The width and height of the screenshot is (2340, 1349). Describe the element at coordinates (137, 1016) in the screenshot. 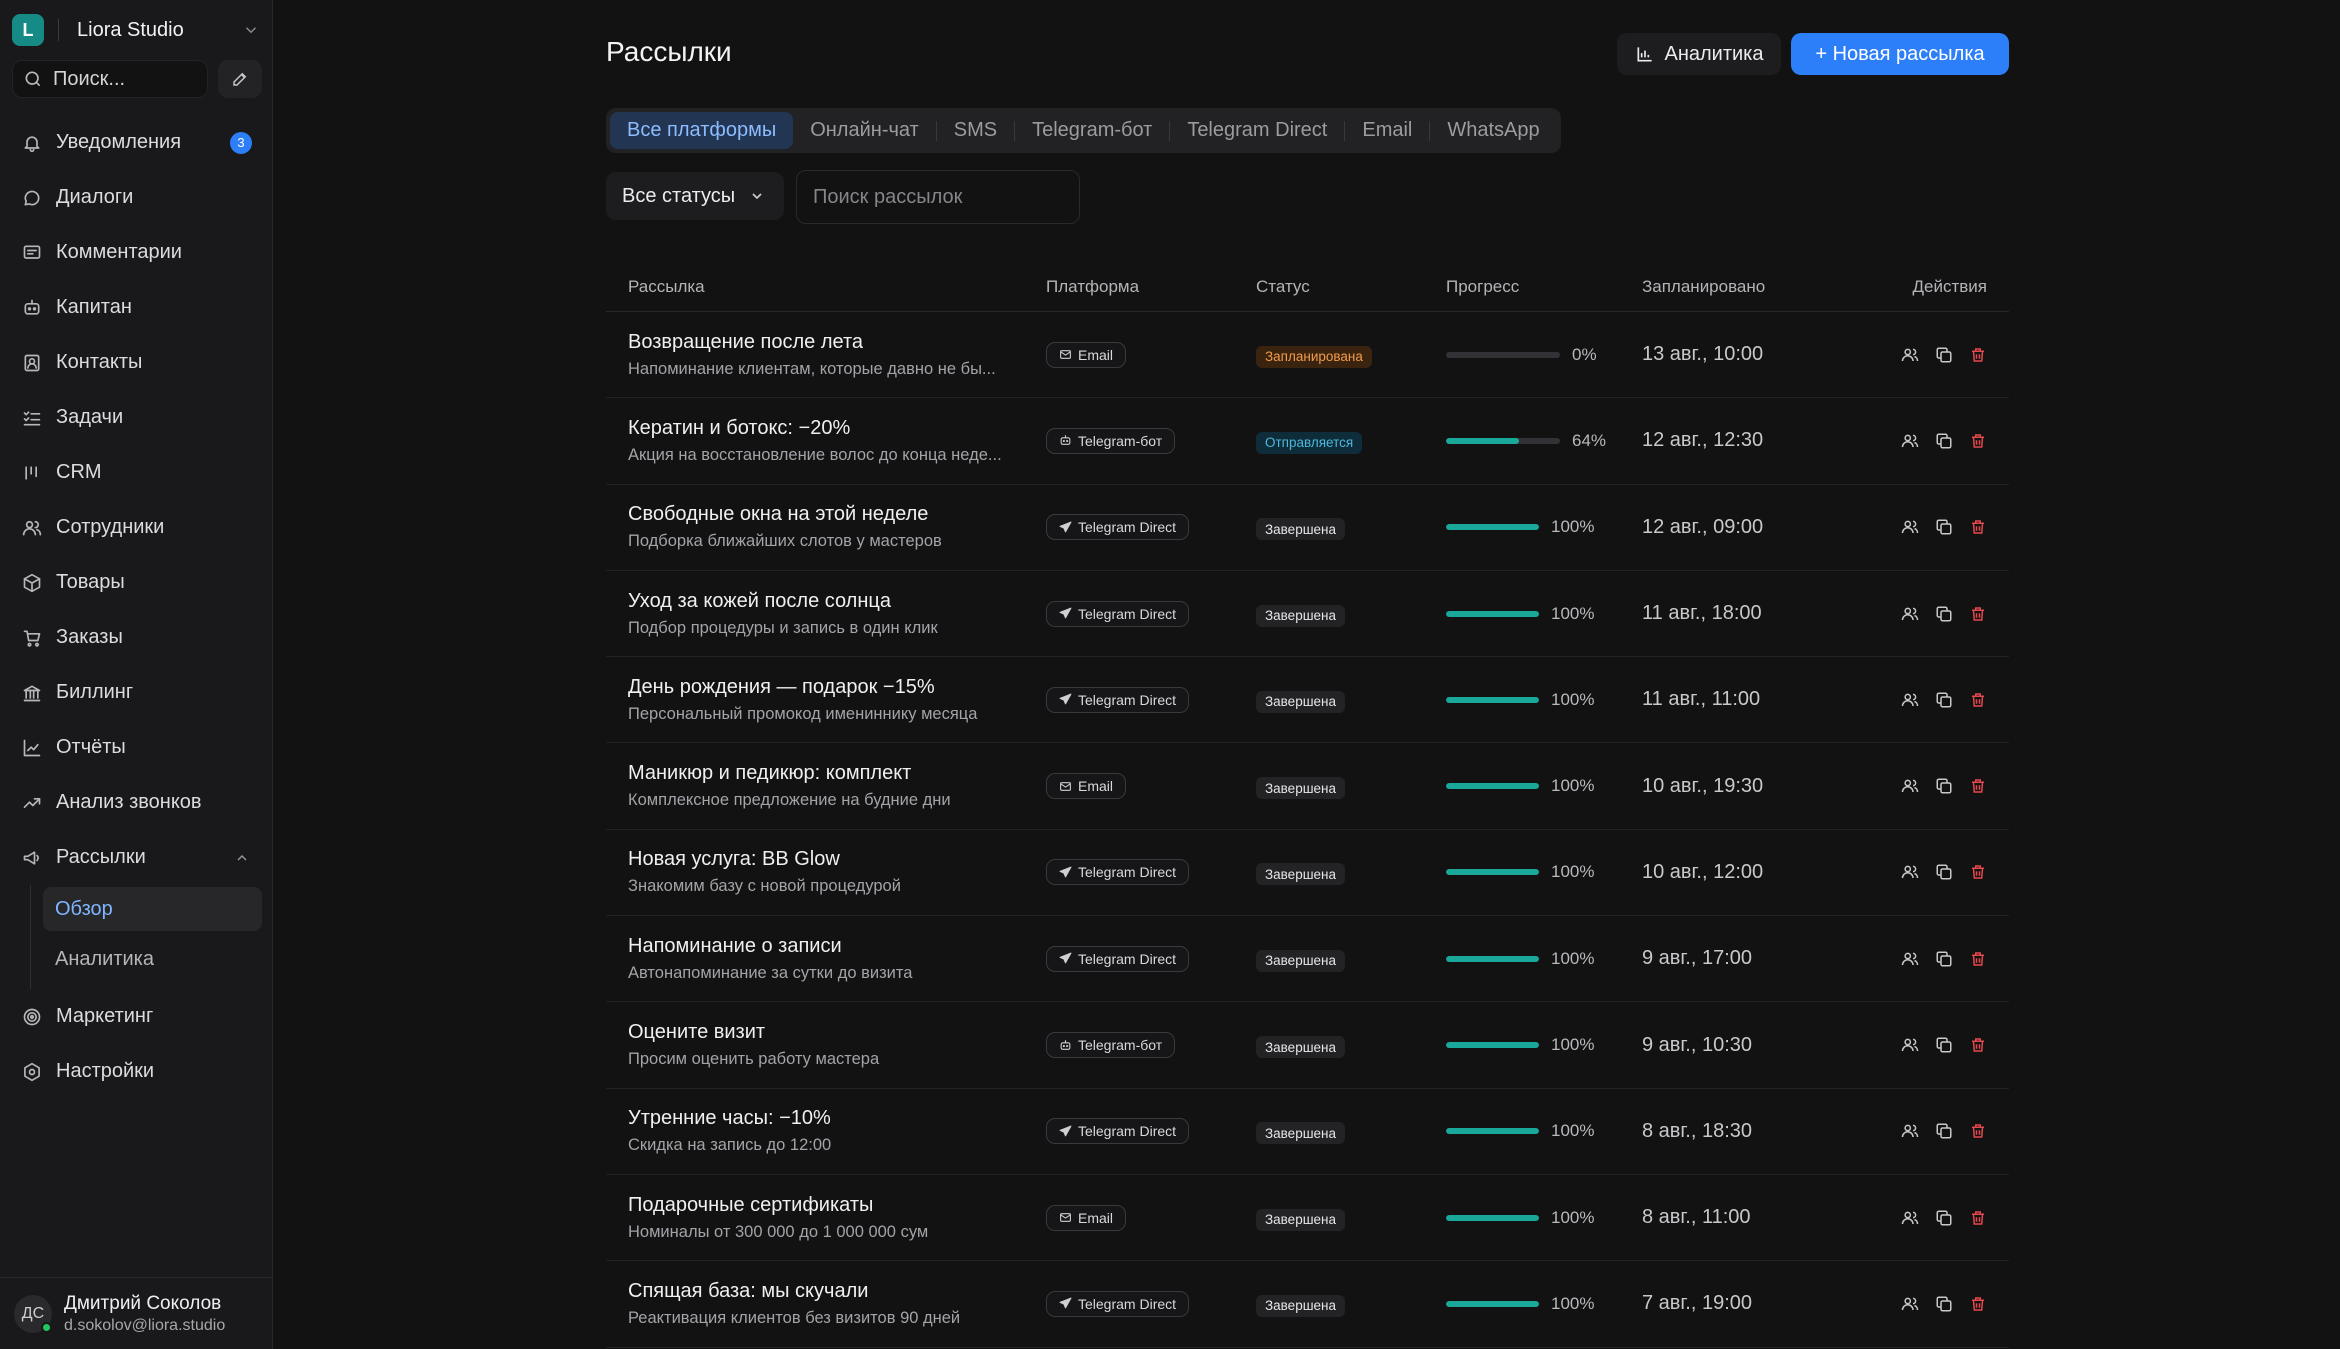

I see `sidebar-item-14: Маркетинг` at that location.